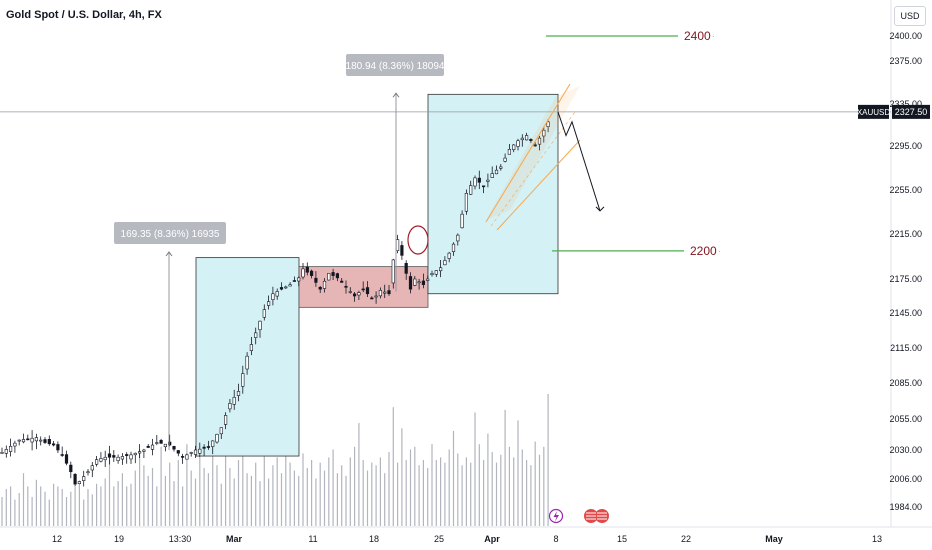 Image resolution: width=932 pixels, height=550 pixels. Describe the element at coordinates (555, 539) in the screenshot. I see `time-tick-label: 8` at that location.